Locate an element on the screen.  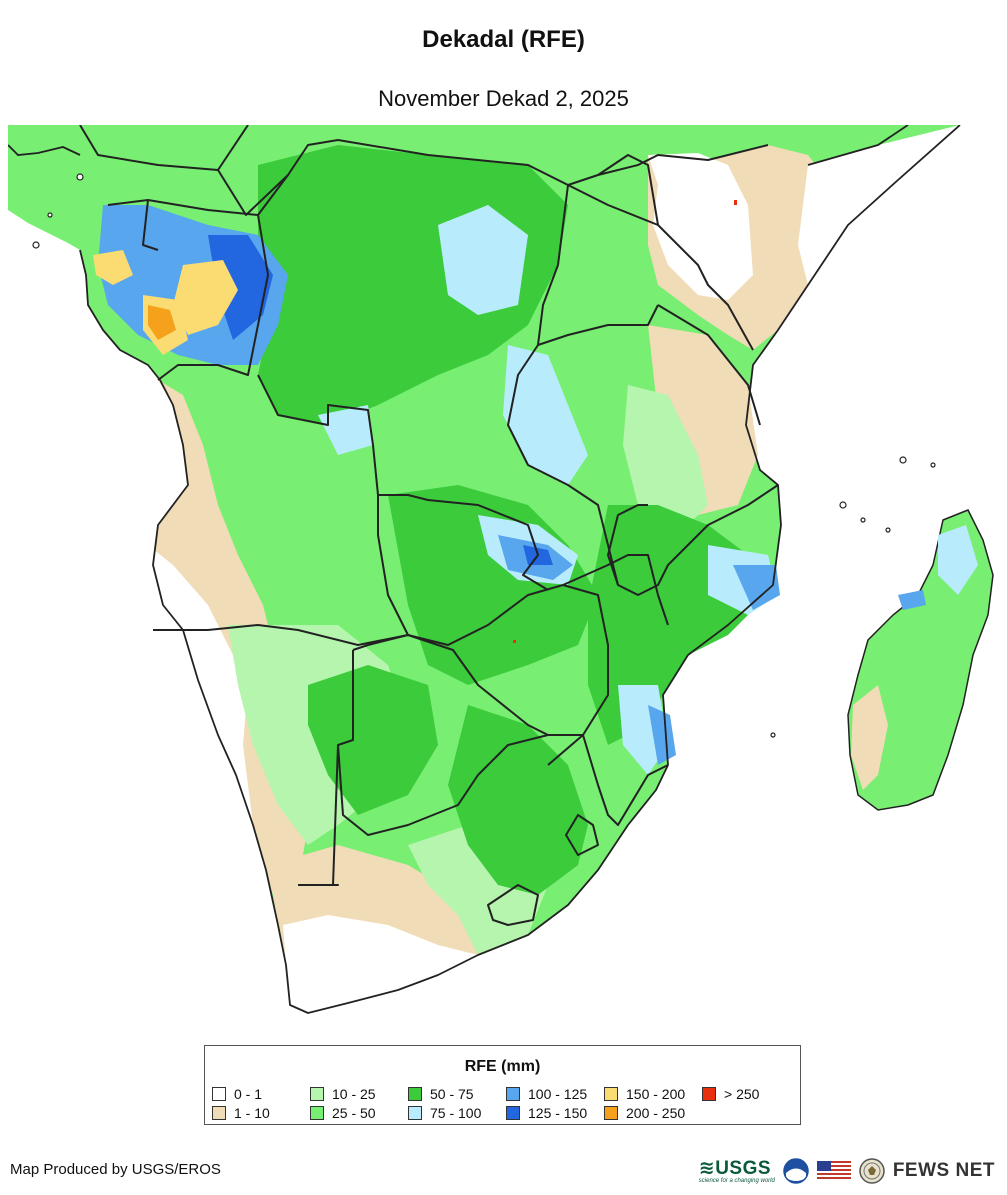
madagascar-blue is located at coordinates (912, 600).